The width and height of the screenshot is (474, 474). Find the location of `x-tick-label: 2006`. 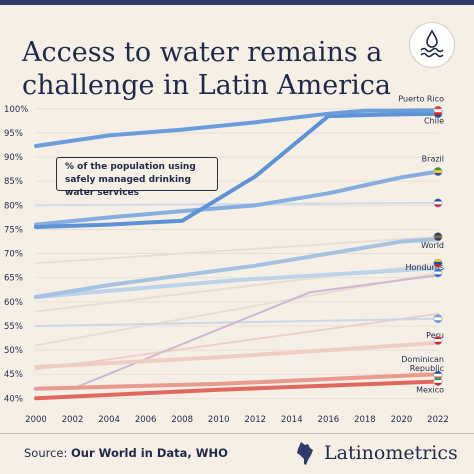

x-tick-label: 2006 is located at coordinates (146, 420).